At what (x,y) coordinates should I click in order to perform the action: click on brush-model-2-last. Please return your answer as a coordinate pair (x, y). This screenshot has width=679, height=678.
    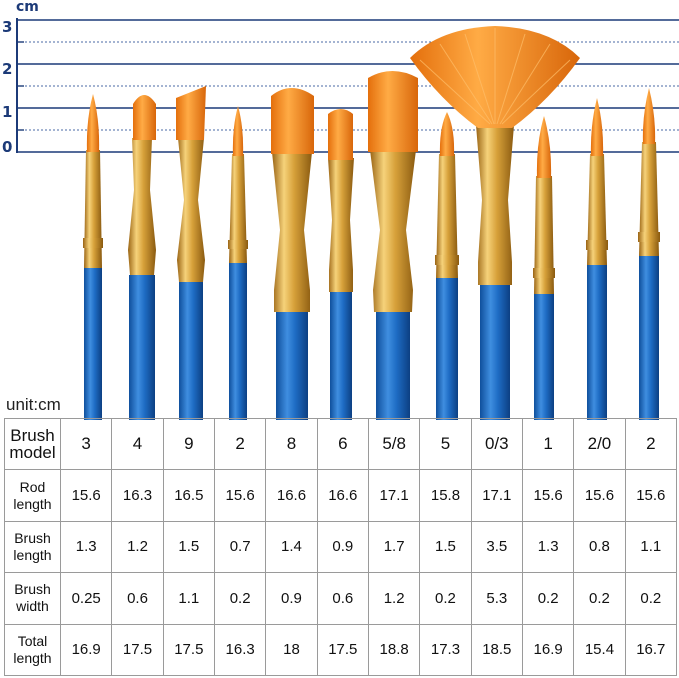
    Looking at the image, I should click on (649, 254).